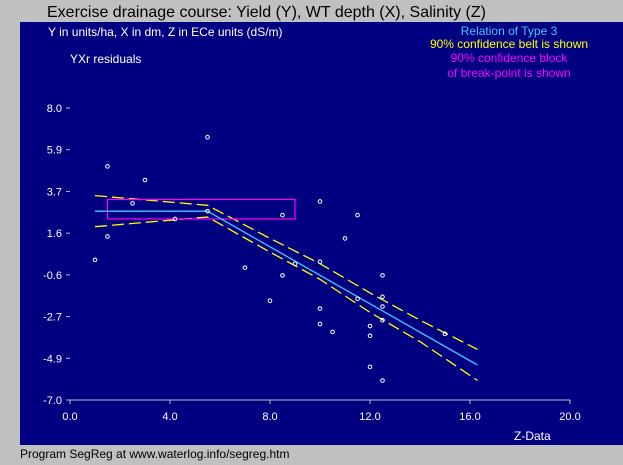  I want to click on legend-relation: Relation of Type 3, so click(509, 31).